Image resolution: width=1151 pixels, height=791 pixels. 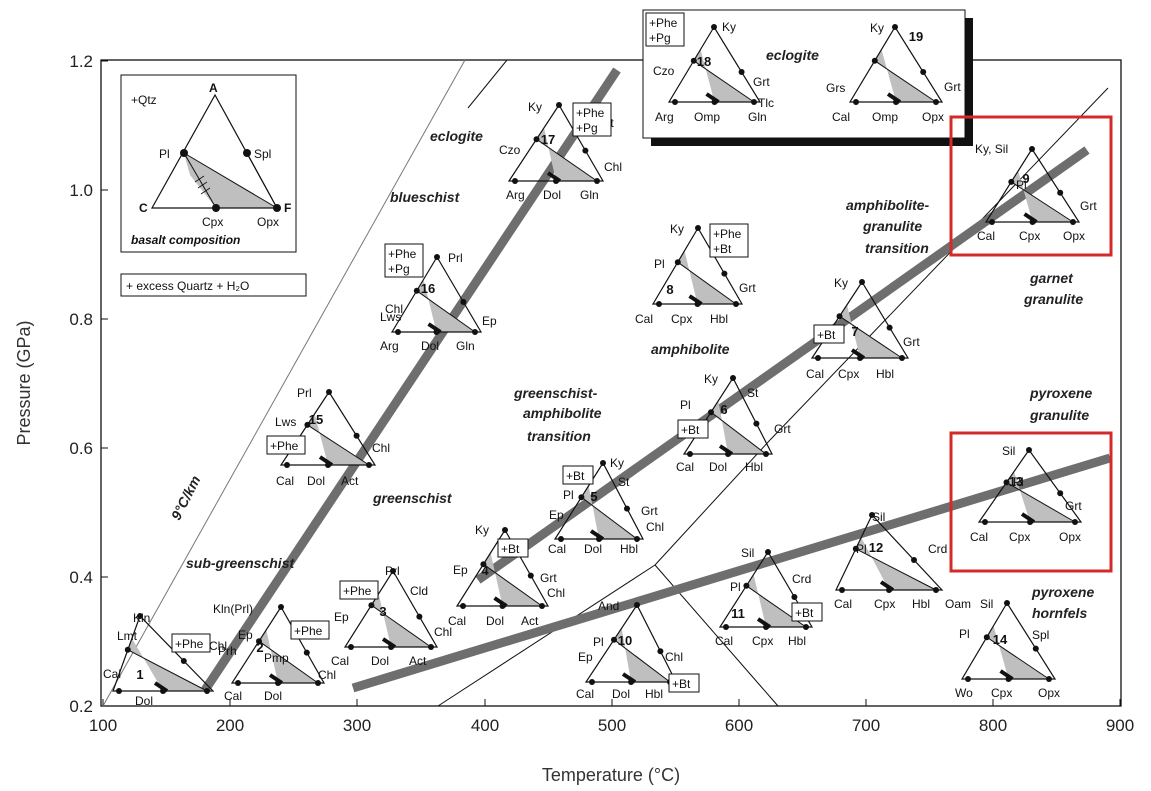 I want to click on facies-label: greenschist, so click(x=412, y=498).